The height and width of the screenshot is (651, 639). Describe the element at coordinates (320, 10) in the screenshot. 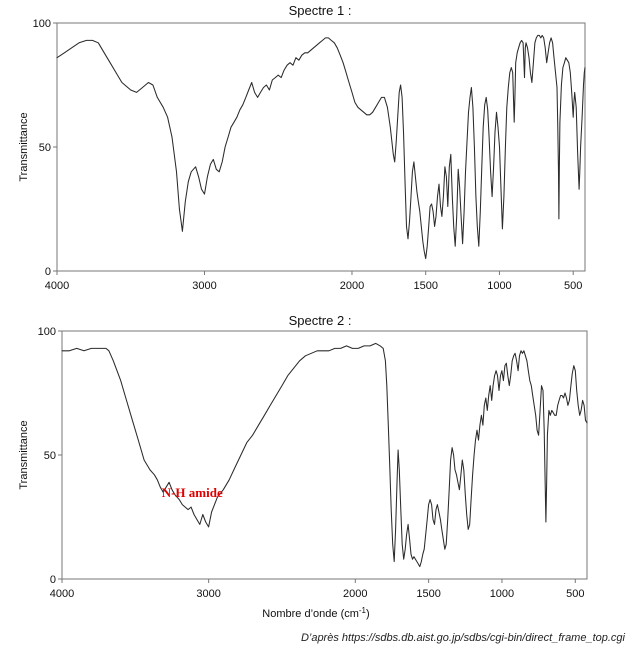

I see `spectrum-1-title: Spectre 1 :` at that location.